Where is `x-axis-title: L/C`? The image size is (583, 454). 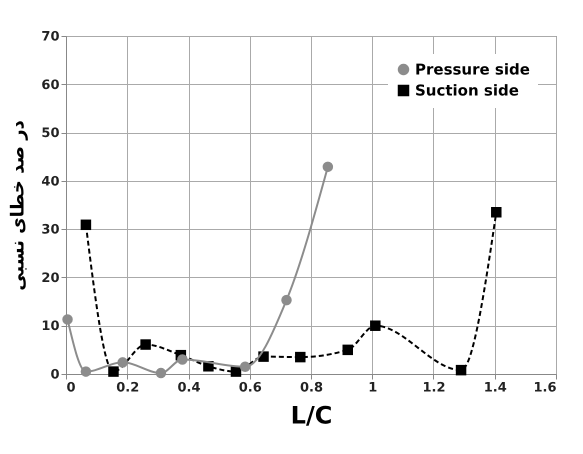
x-axis-title: L/C is located at coordinates (311, 416).